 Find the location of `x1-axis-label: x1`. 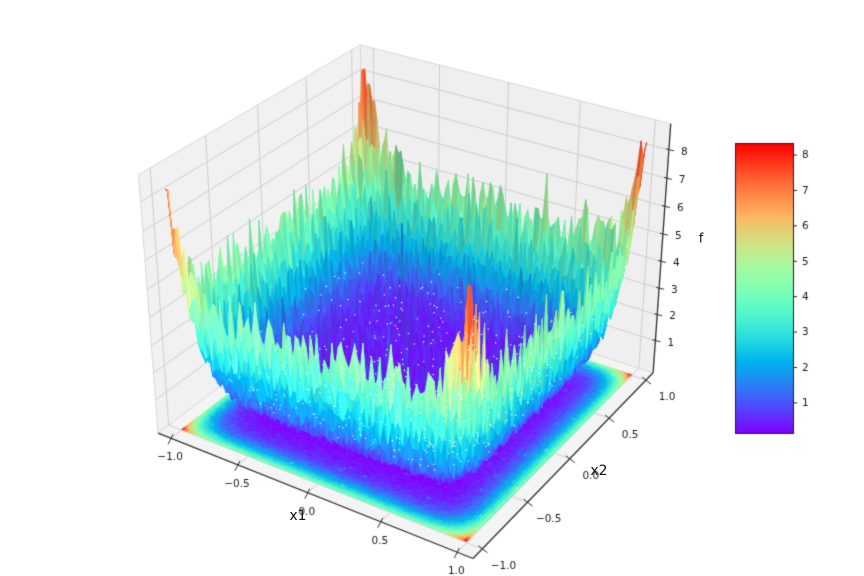

x1-axis-label: x1 is located at coordinates (298, 516).